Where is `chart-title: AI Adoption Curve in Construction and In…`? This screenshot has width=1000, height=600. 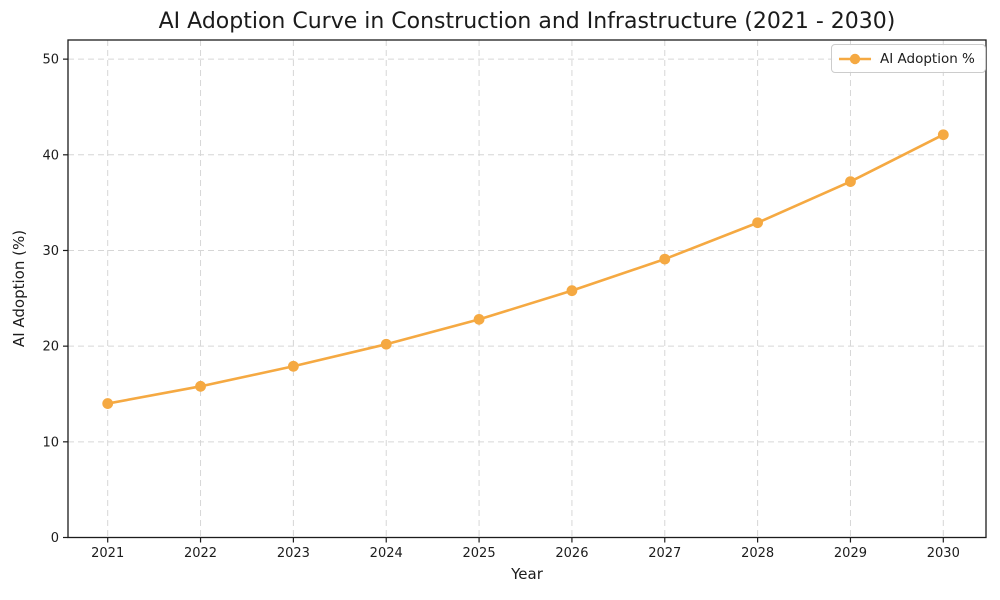 chart-title: AI Adoption Curve in Construction and In… is located at coordinates (527, 21).